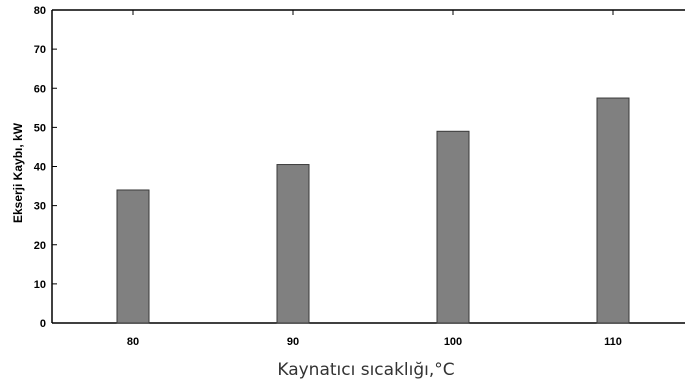  Describe the element at coordinates (365, 370) in the screenshot. I see `x-axis-title: Kaynatıcı sıcaklığı,°C` at that location.